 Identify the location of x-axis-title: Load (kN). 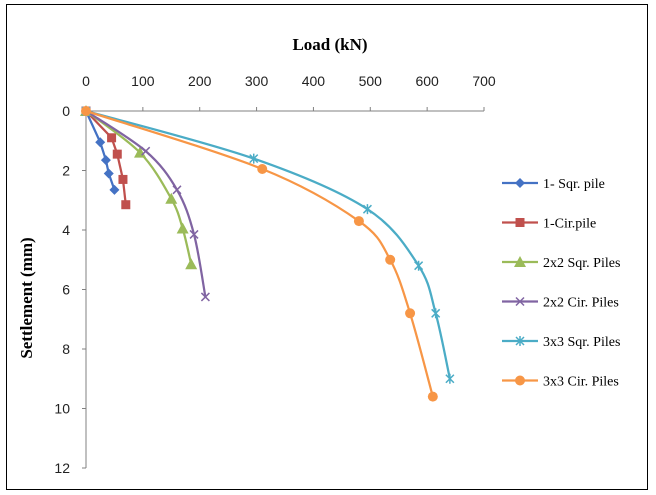
(329, 44).